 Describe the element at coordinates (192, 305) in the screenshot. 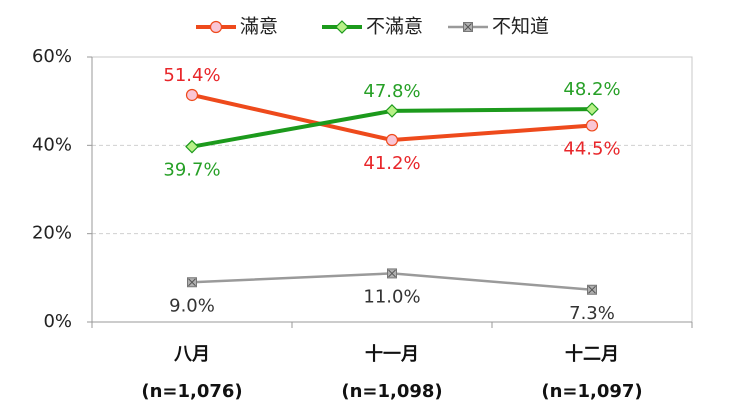

I see `data-label: 9.0%` at that location.